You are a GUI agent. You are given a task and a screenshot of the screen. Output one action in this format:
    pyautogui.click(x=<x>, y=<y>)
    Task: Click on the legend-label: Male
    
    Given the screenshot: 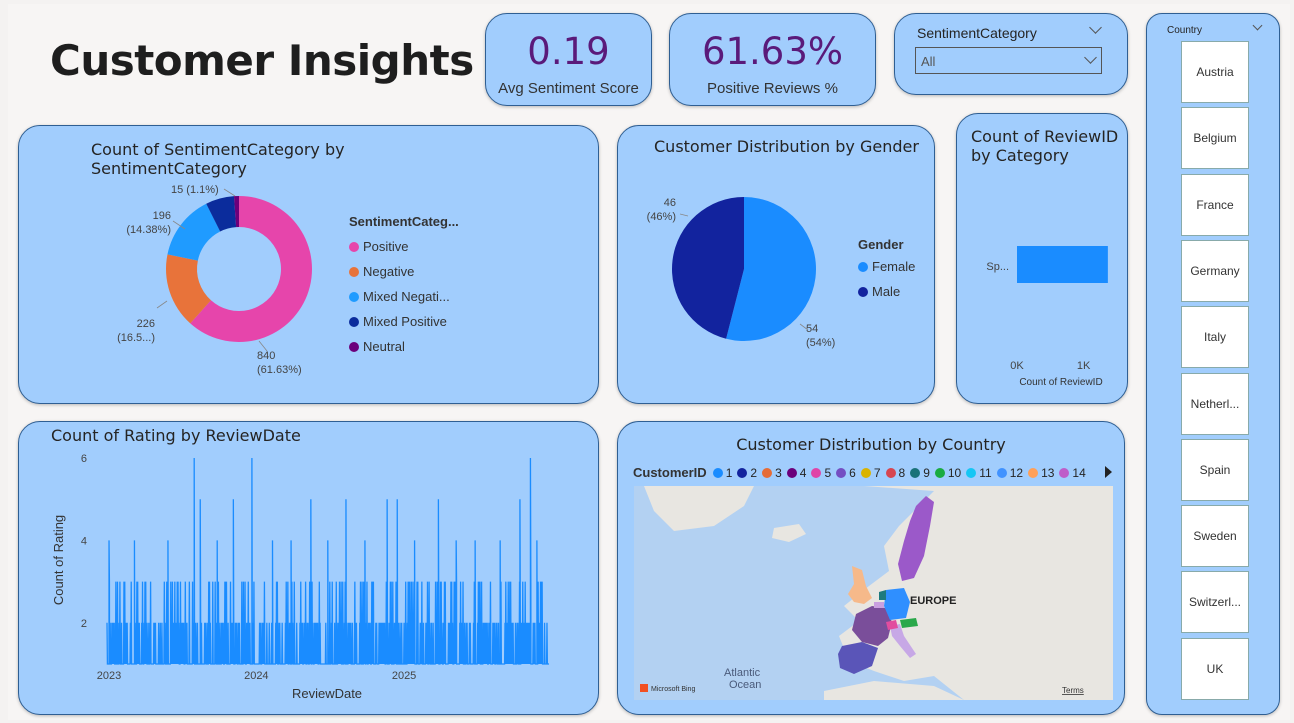 What is the action you would take?
    pyautogui.click(x=886, y=291)
    